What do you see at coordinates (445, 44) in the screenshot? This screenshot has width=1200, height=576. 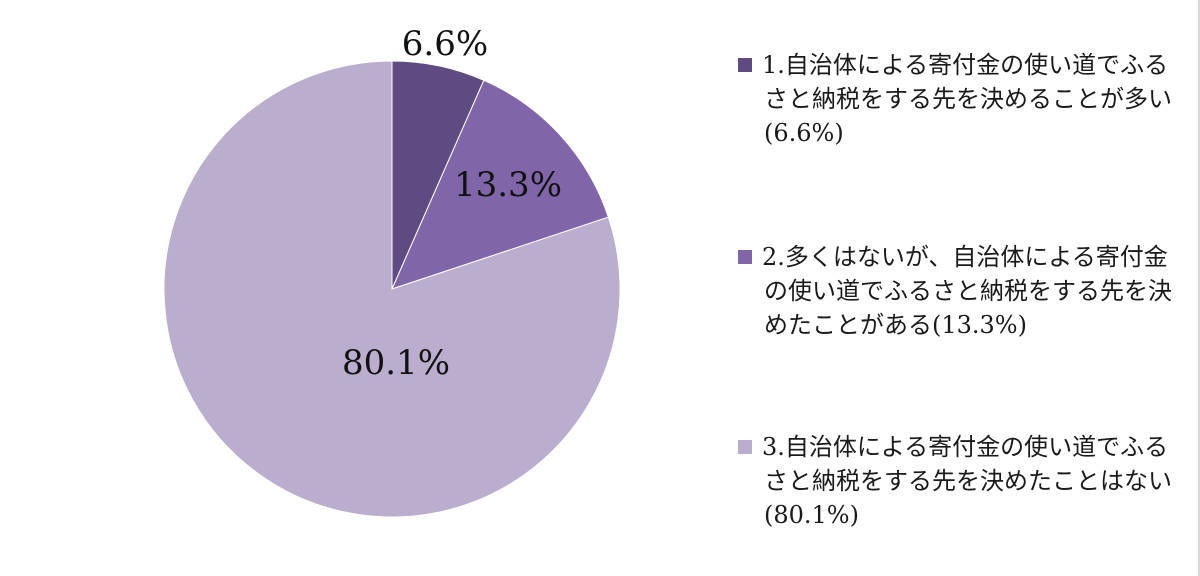 I see `data-label-1: 6.6%` at bounding box center [445, 44].